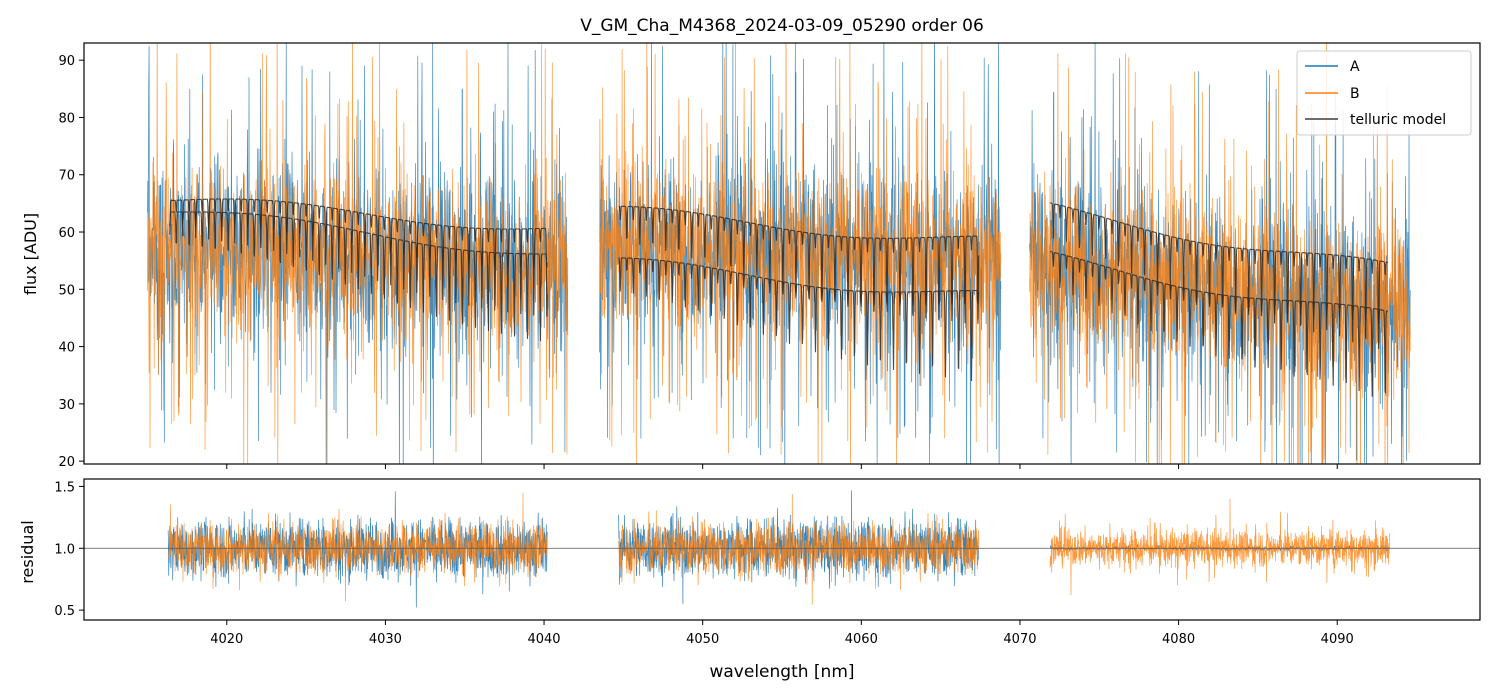  I want to click on top-ytick-label: 80, so click(66, 118).